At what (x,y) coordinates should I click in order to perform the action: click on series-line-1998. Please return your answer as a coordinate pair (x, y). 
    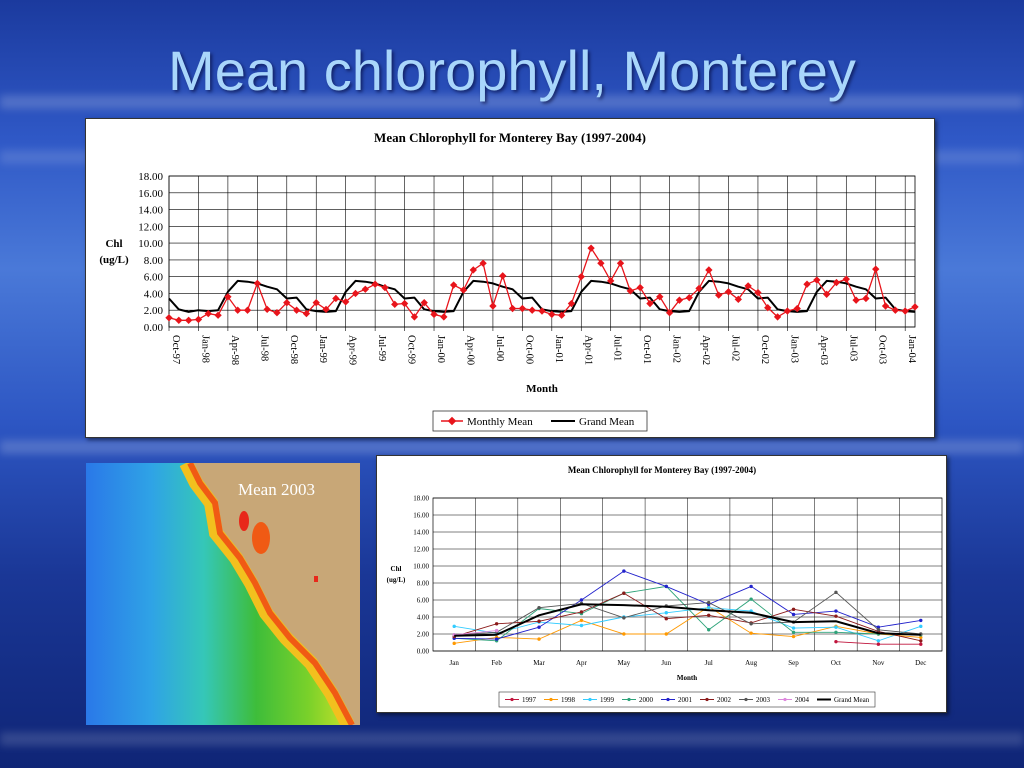
    Looking at the image, I should click on (687, 625).